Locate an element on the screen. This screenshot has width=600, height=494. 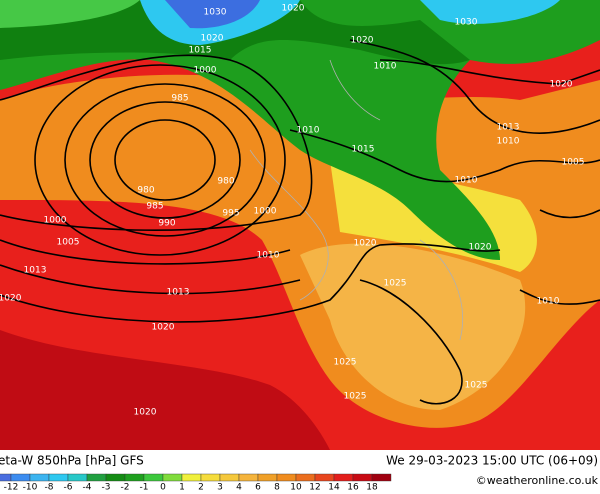
colorbar-label: -4 is located at coordinates (87, 487).